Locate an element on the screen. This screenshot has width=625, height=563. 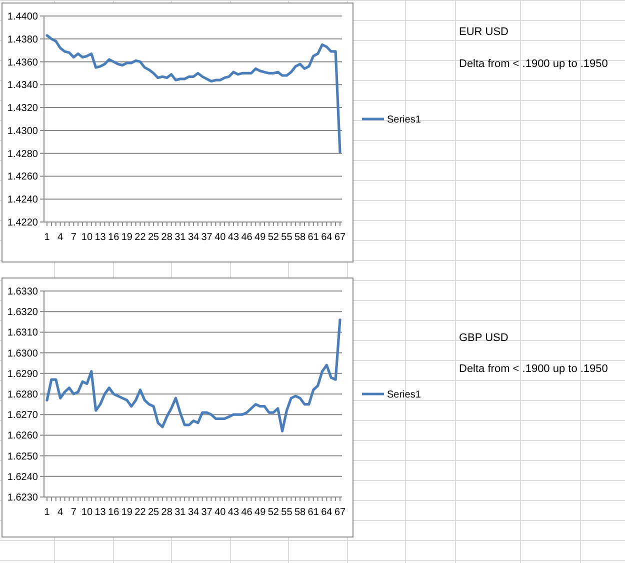
y-tick-label: 1.6330 is located at coordinates (22, 292).